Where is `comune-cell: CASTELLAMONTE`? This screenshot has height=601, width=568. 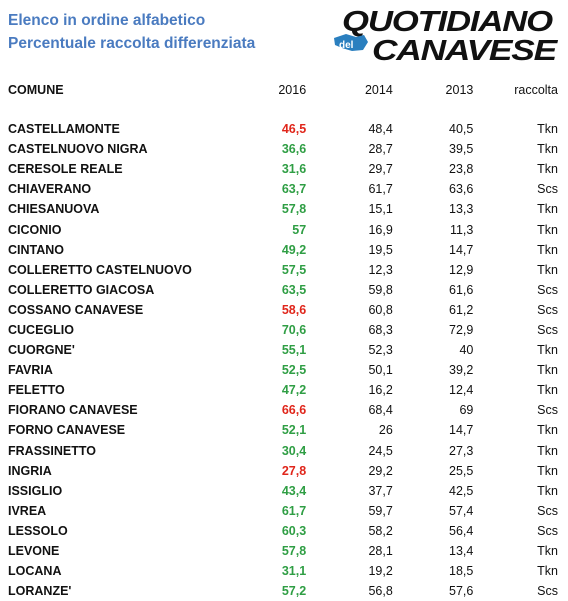
comune-cell: CASTELLAMONTE is located at coordinates (64, 129).